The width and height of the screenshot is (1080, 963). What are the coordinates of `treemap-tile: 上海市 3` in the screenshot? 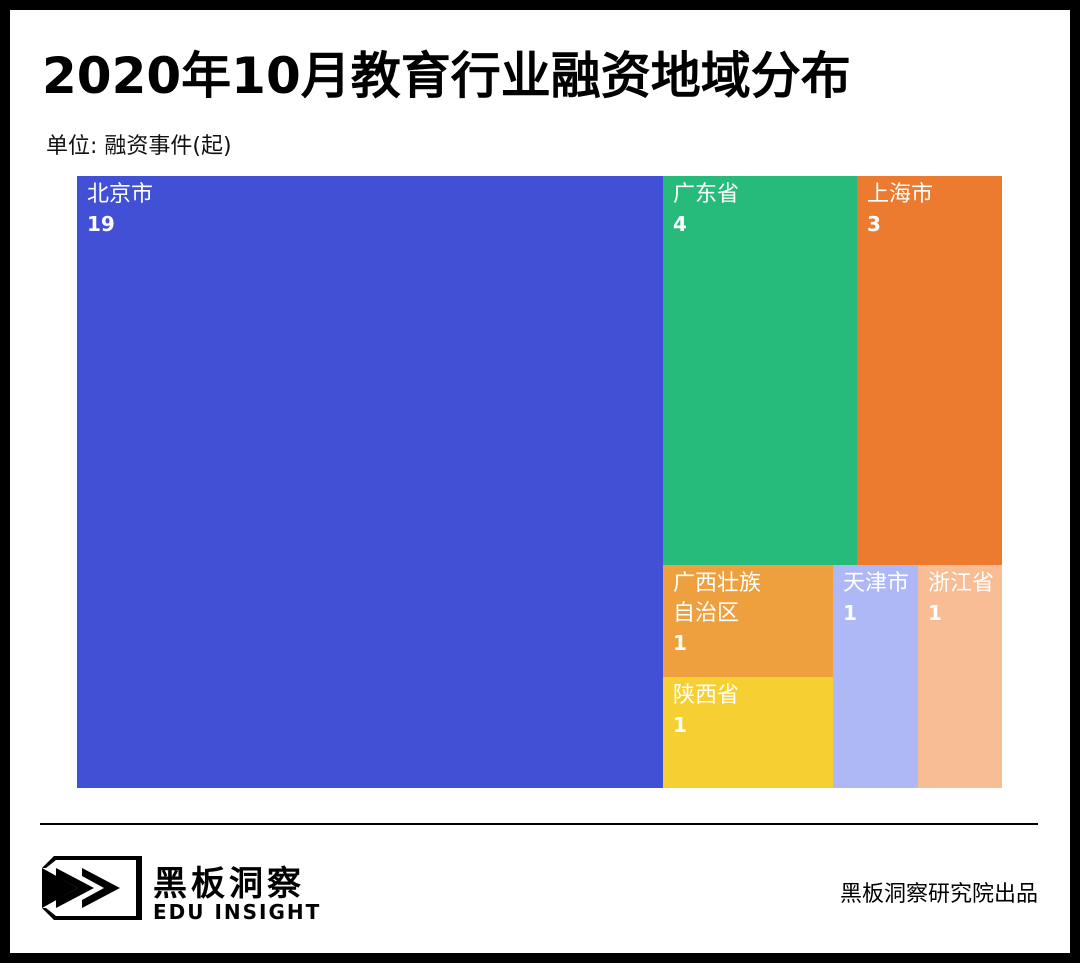 It's located at (929, 370).